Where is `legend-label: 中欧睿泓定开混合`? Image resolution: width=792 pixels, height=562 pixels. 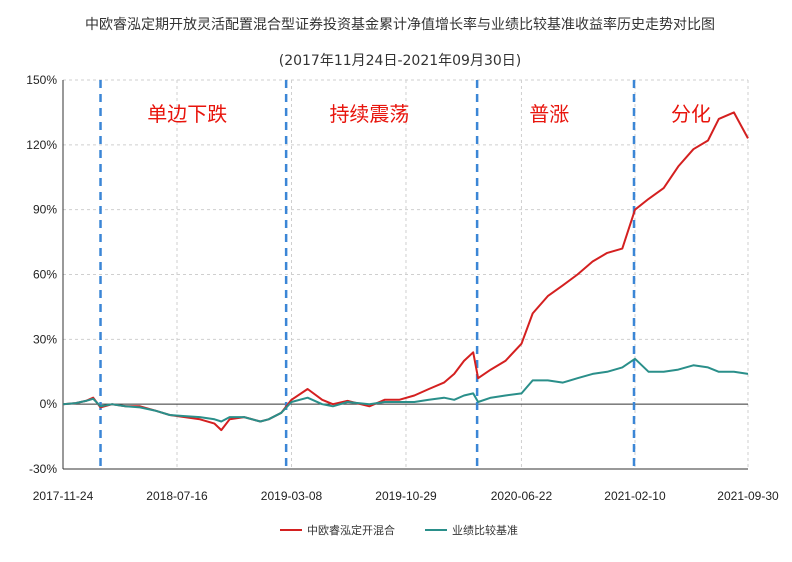 legend-label: 中欧睿泓定开混合 is located at coordinates (351, 530).